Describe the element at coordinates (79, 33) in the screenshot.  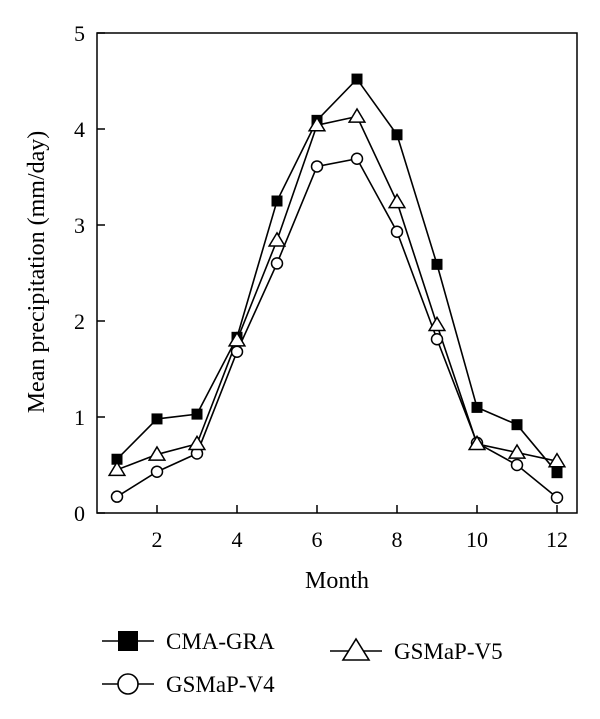
I see `y-tick-label: 5` at that location.